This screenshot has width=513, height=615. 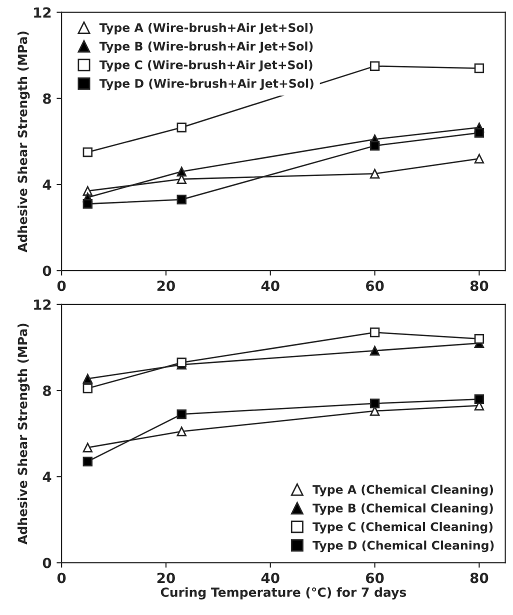 What do you see at coordinates (206, 28) in the screenshot?
I see `legend-label: Type A (Wire-brush+Air Jet+Sol)` at bounding box center [206, 28].